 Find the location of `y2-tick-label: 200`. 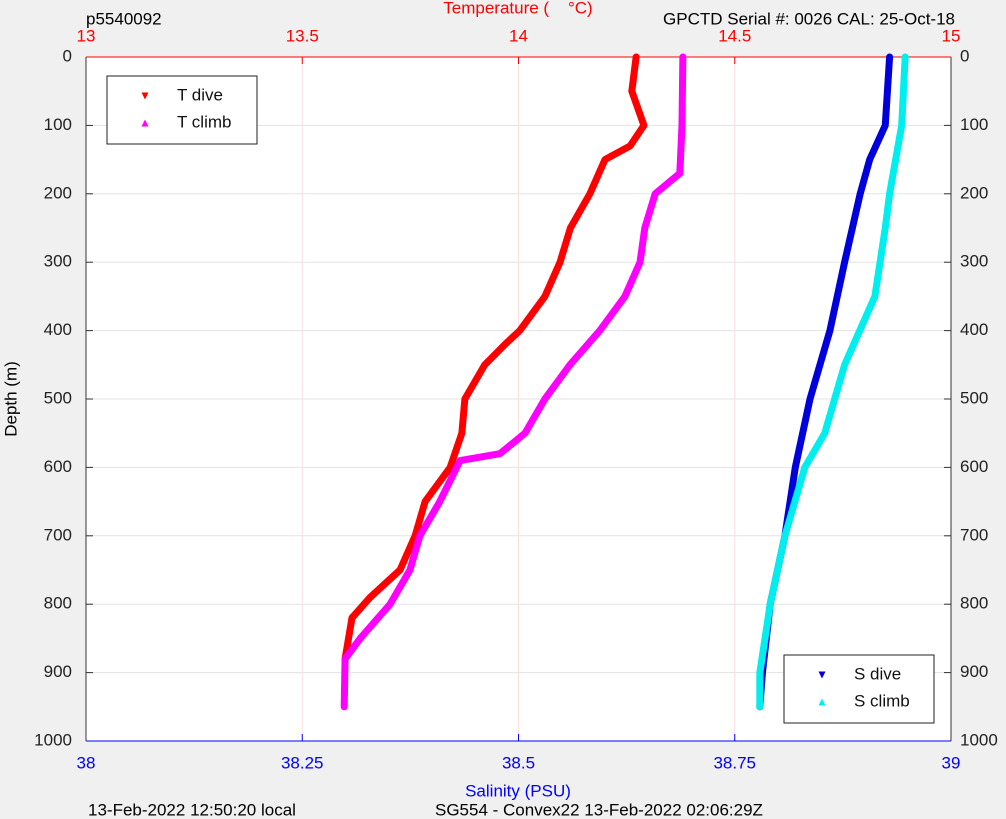

y2-tick-label: 200 is located at coordinates (974, 192).